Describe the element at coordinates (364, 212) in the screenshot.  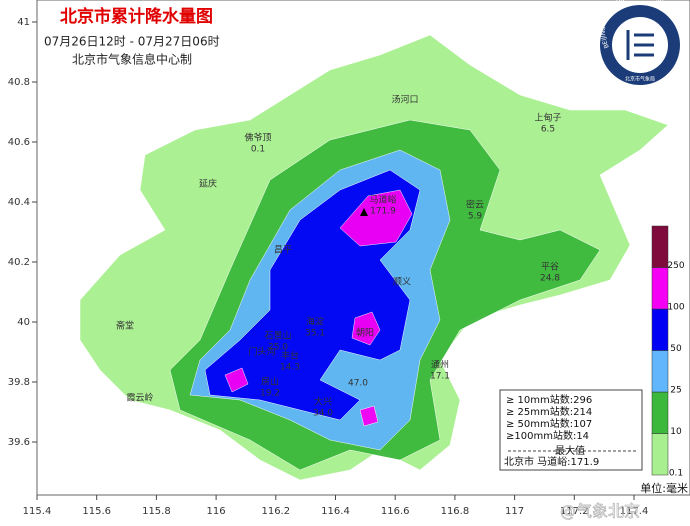
I see `max-marker` at that location.